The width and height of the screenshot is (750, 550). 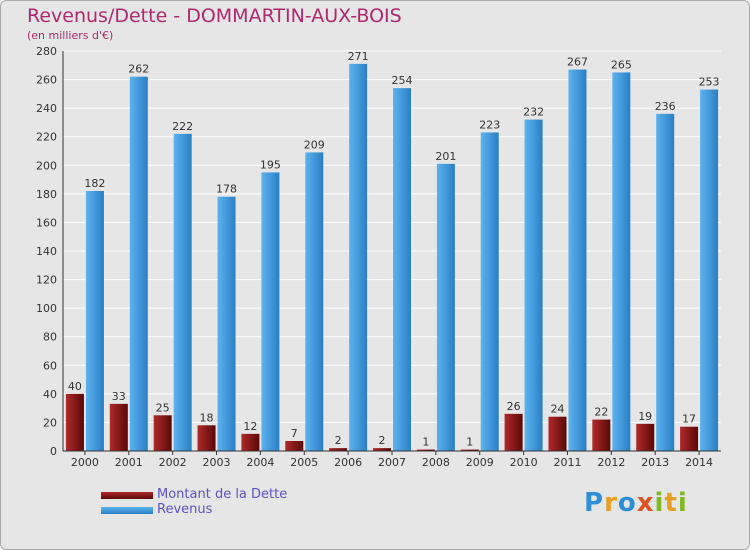 What do you see at coordinates (214, 16) in the screenshot?
I see `chart-title: Revenus/Dette - DOMMARTIN-AUX-BOIS` at bounding box center [214, 16].